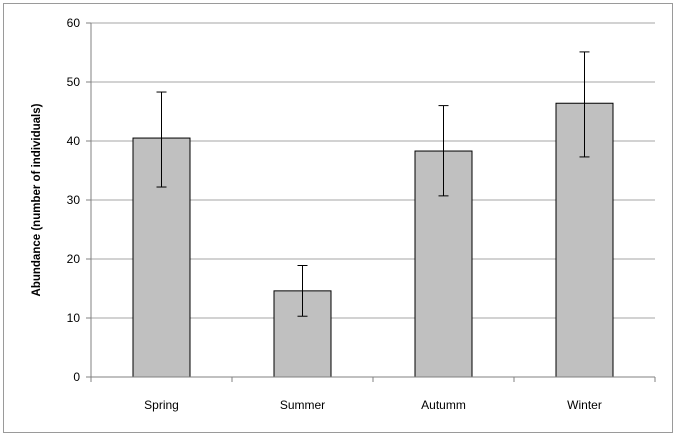  I want to click on y-tick-label: 40, so click(74, 141).